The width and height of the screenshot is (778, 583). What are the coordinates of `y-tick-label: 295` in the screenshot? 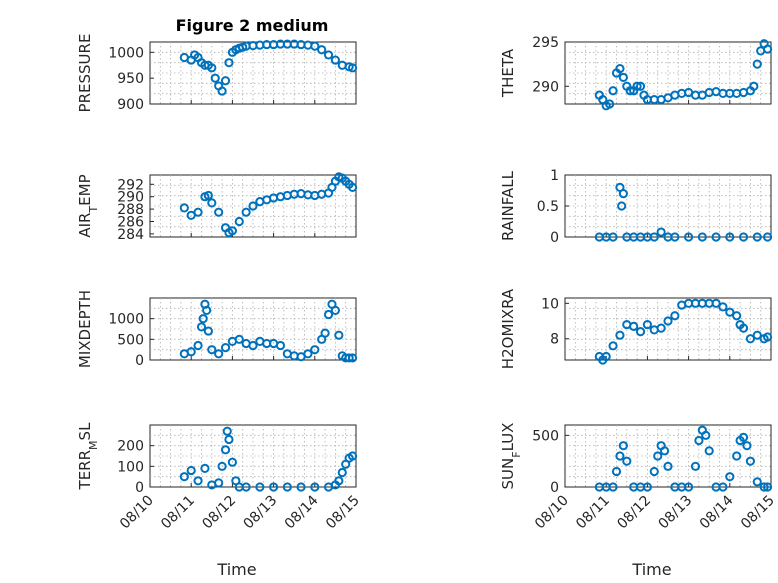 It's located at (545, 43).